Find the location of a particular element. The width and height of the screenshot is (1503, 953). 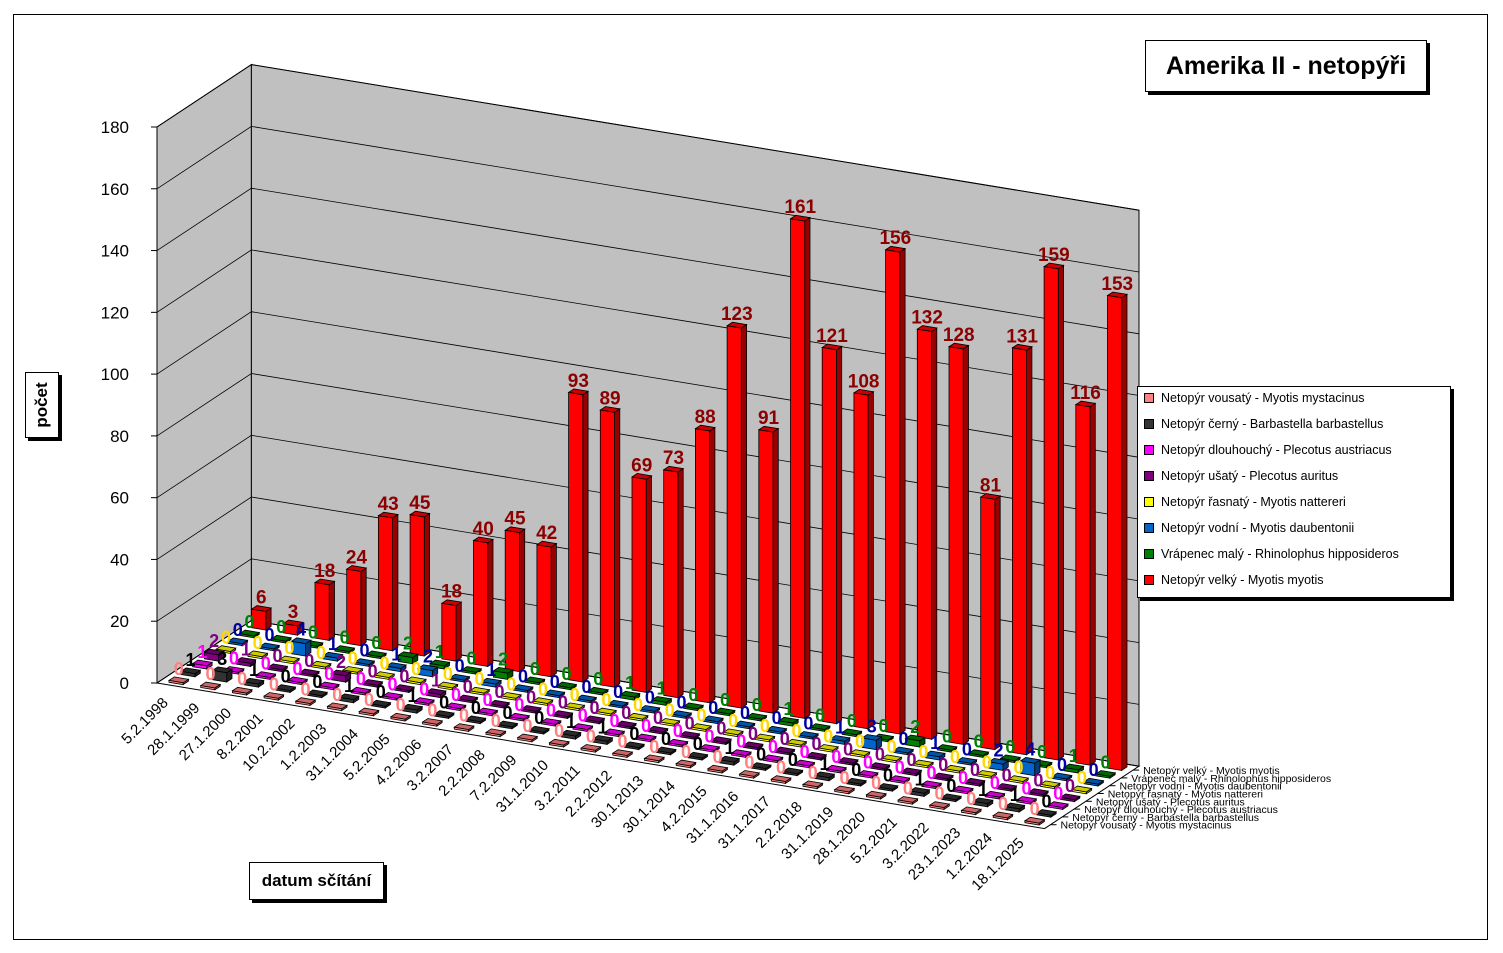

data-label: 153 is located at coordinates (1117, 284).